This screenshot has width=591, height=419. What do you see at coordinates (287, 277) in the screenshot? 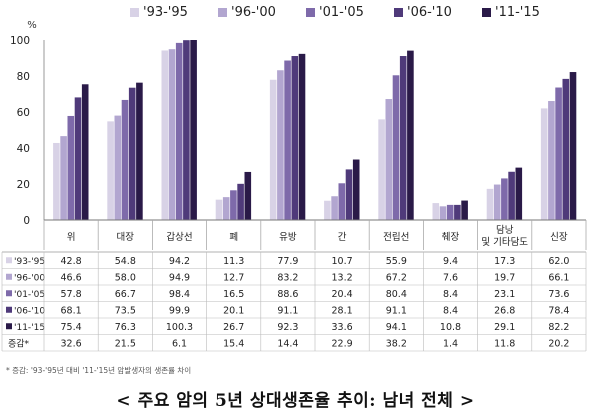
I see `table-cell-96-00-유방: 83.2` at bounding box center [287, 277].